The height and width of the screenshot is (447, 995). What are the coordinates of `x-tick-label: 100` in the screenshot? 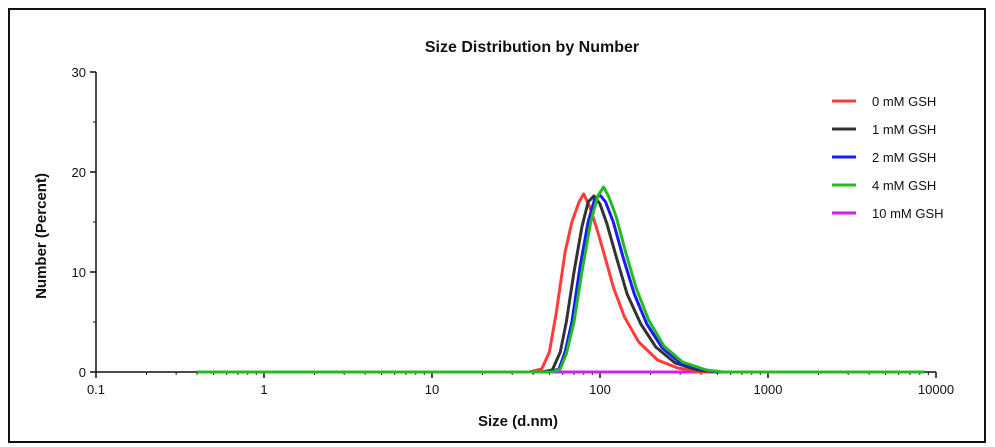 It's located at (600, 389).